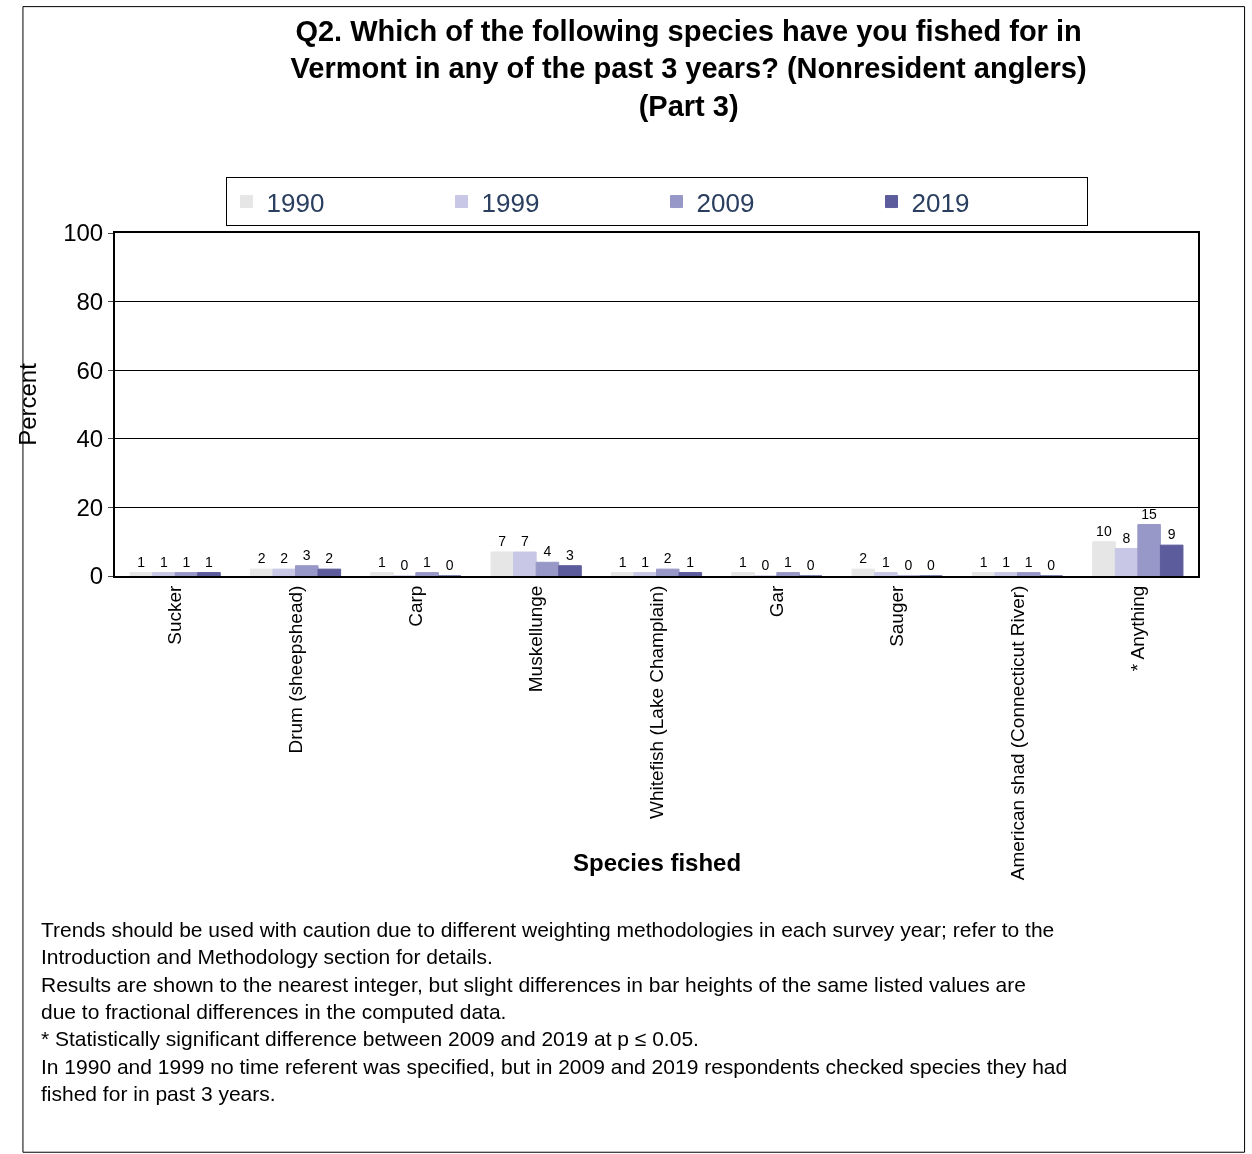 This screenshot has width=1252, height=1154. I want to click on x-tick-label: Gar, so click(777, 601).